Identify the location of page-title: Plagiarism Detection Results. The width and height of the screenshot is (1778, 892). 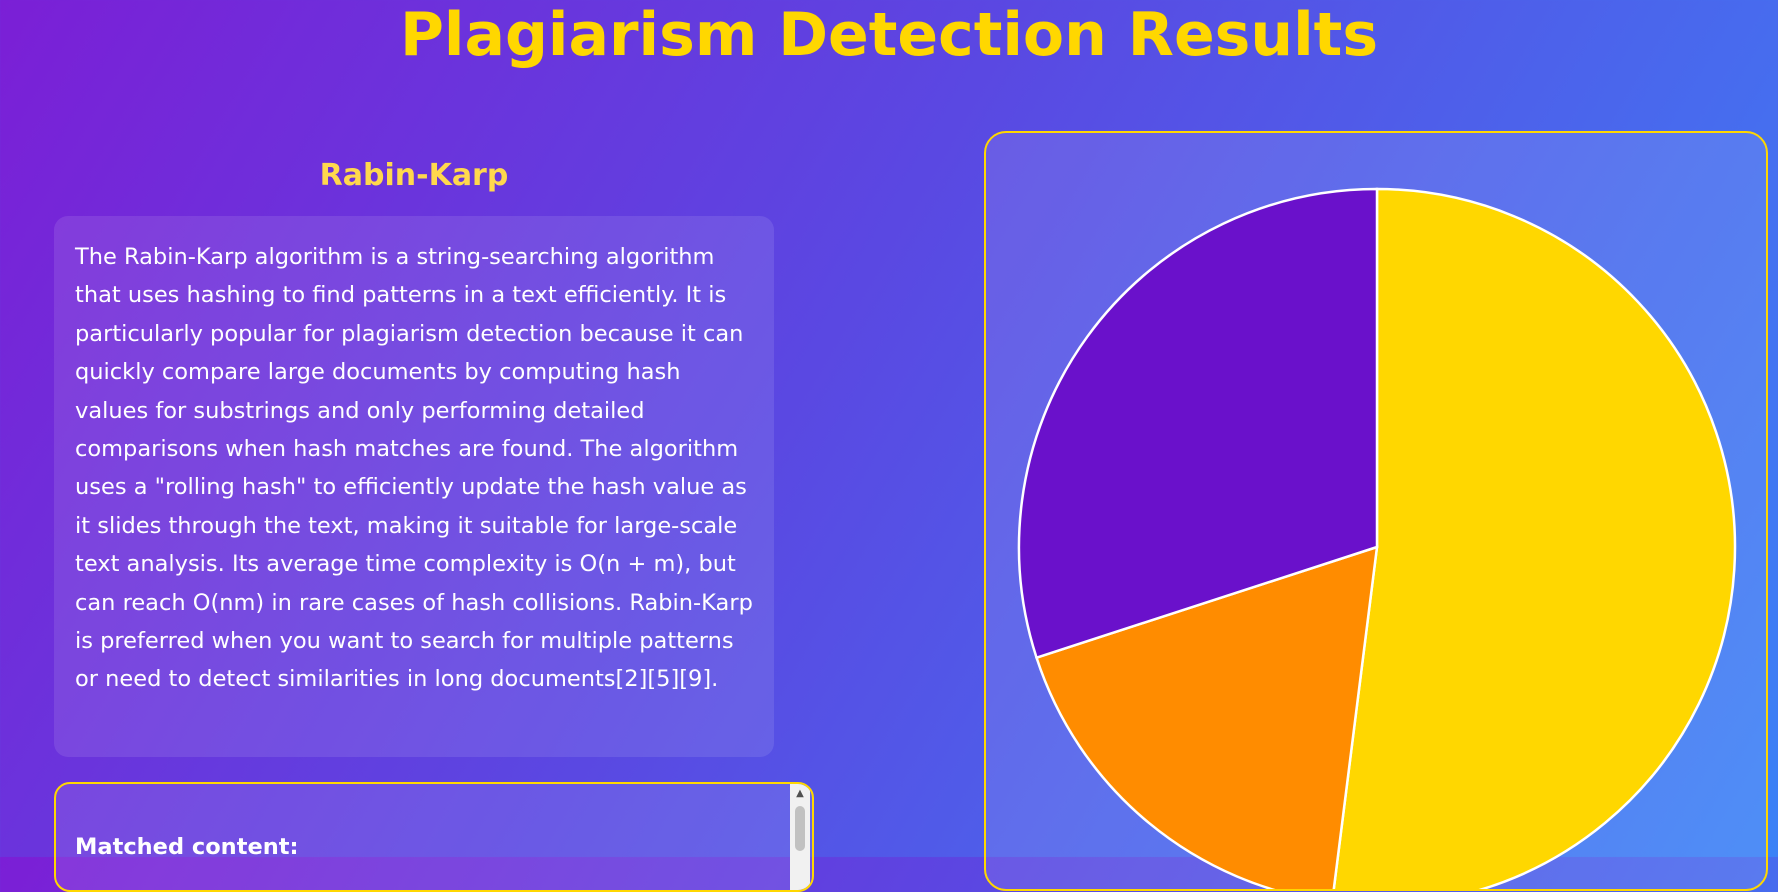
(889, 35).